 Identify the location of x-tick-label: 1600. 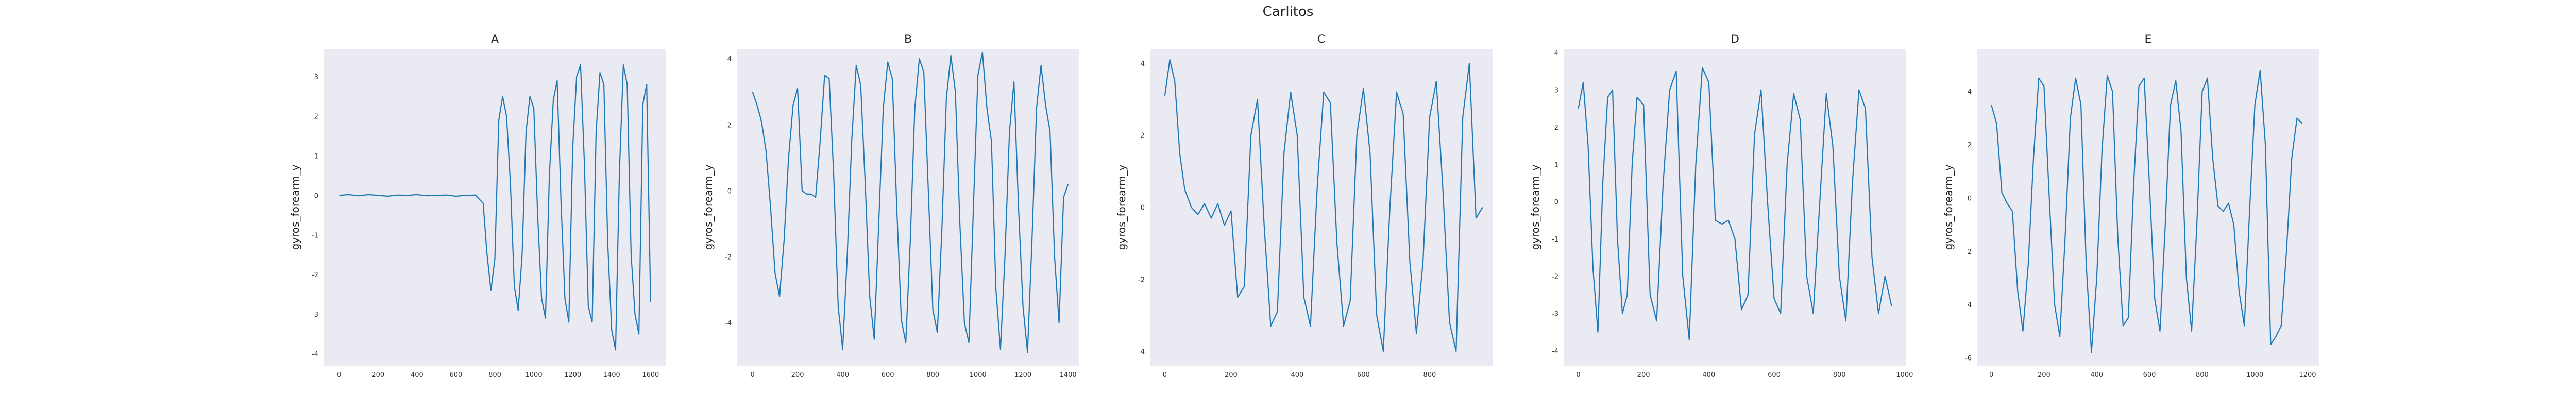
(650, 375).